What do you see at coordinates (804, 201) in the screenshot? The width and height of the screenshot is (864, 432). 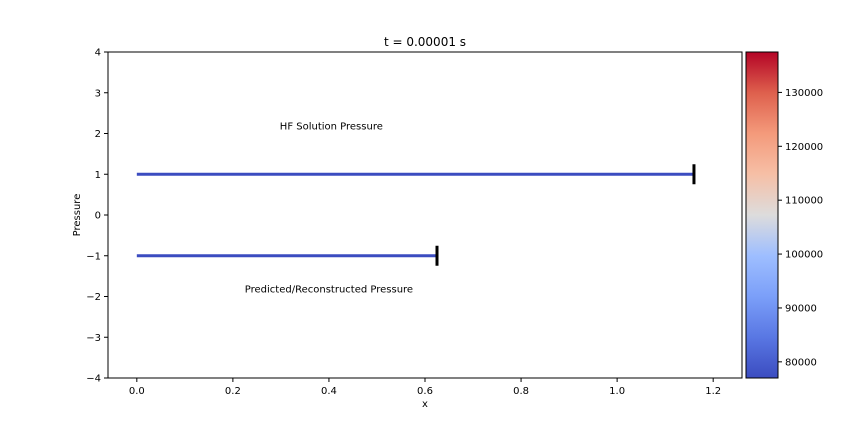 I see `colorbar-tick-label: 110000` at bounding box center [804, 201].